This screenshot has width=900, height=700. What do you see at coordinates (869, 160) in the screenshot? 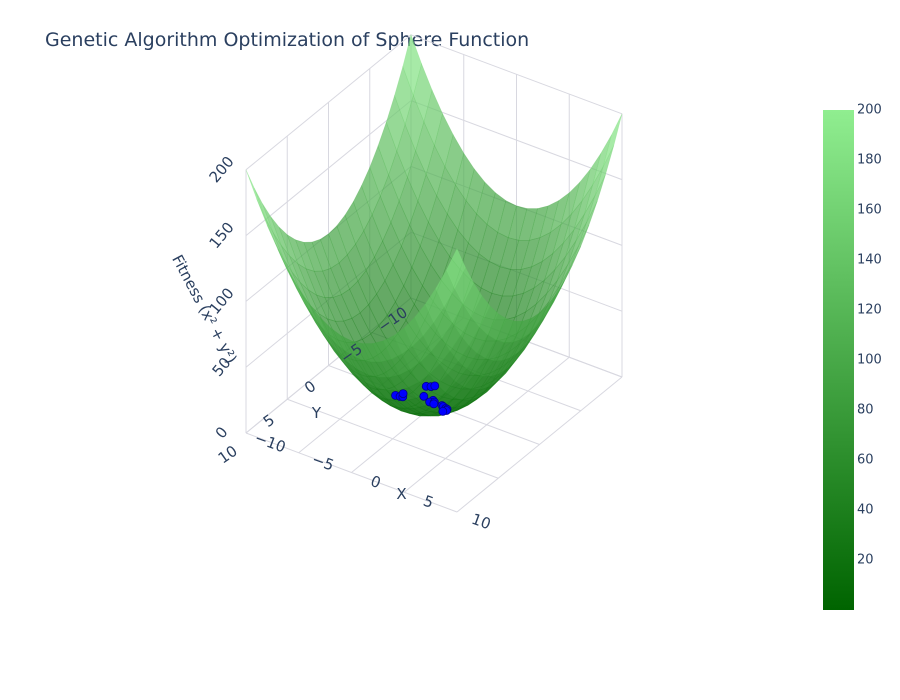
I see `colorbar-tick-label: 180` at bounding box center [869, 160].